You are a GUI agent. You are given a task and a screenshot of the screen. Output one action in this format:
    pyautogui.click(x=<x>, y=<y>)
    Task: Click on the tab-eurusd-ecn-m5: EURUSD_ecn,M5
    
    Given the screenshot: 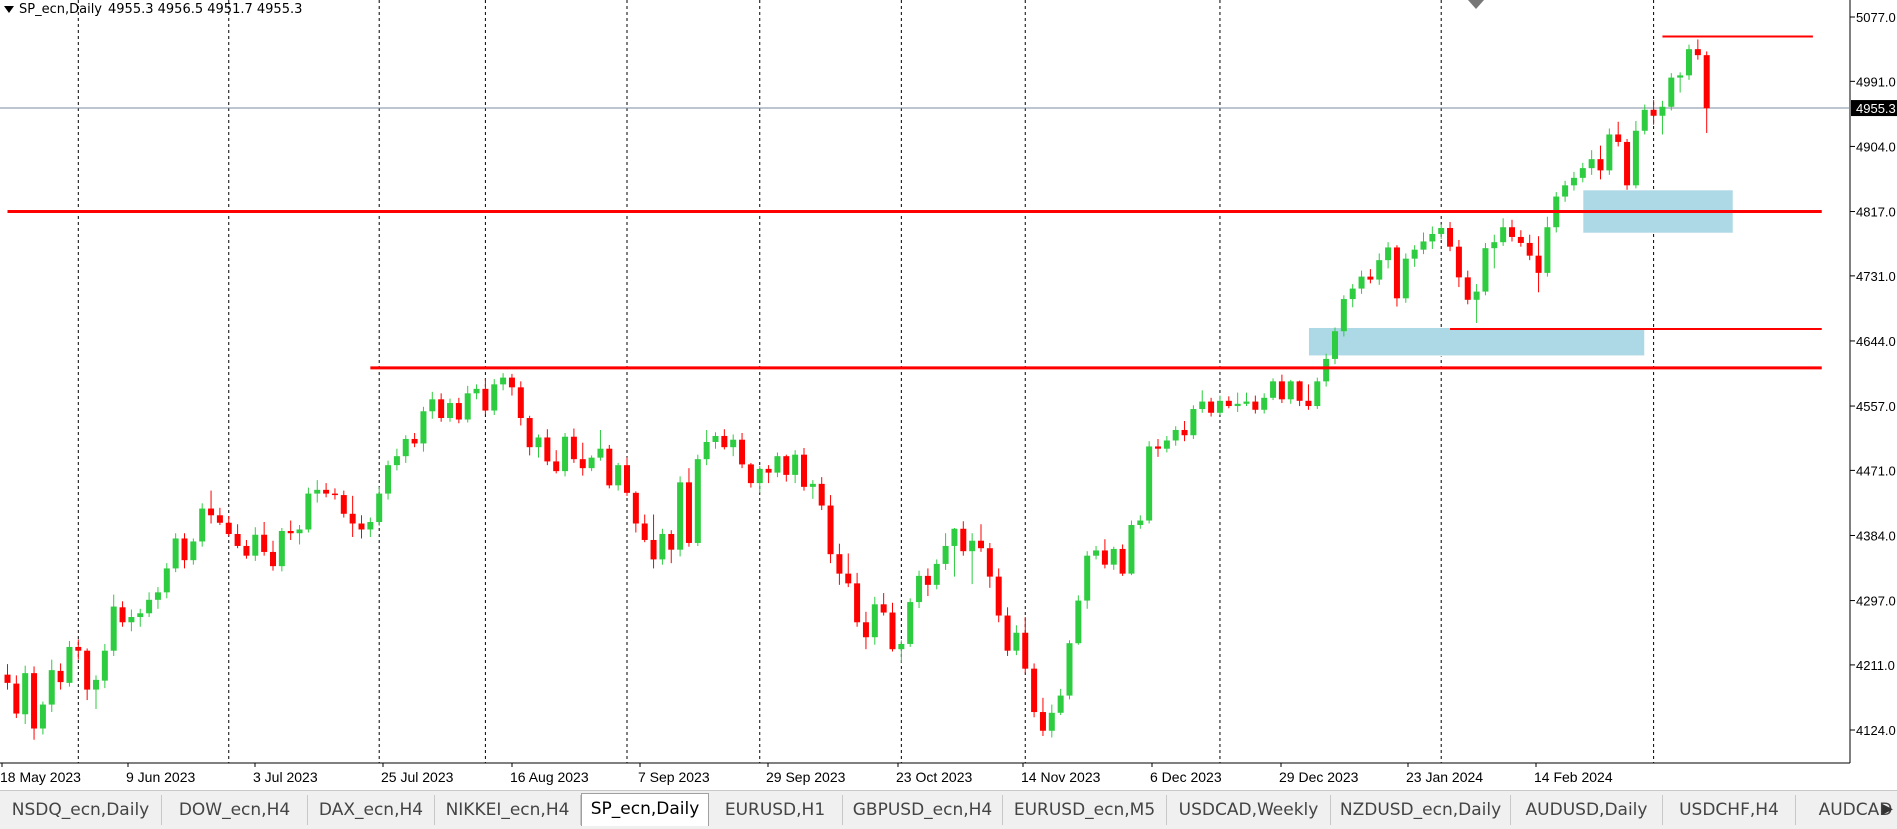 What is the action you would take?
    pyautogui.click(x=1085, y=810)
    